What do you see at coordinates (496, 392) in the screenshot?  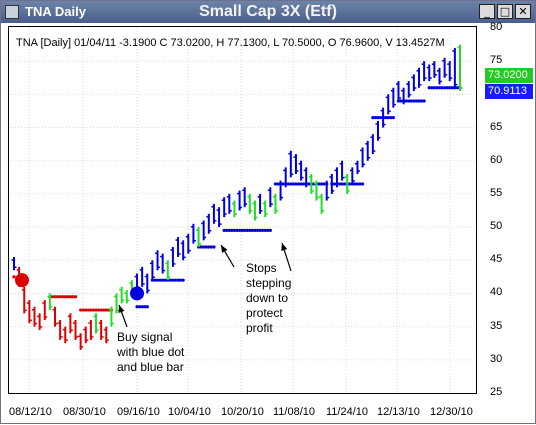 I see `y-tick-label: 25` at bounding box center [496, 392].